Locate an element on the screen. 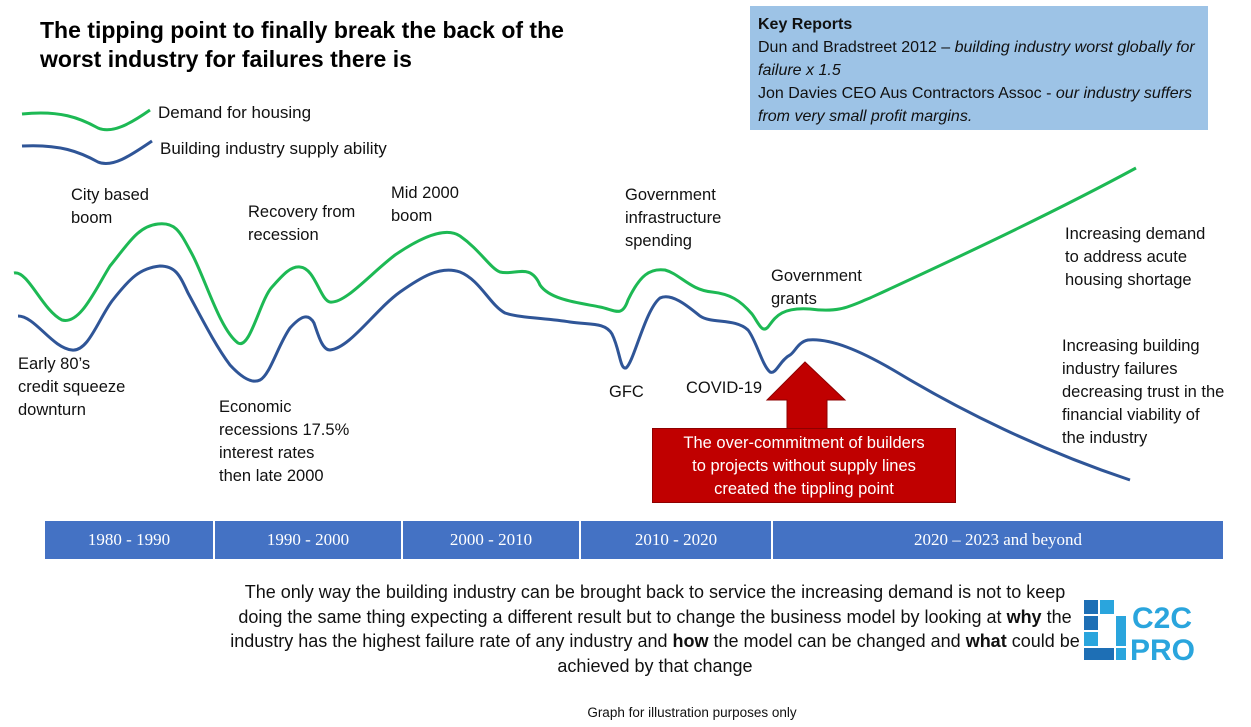 The height and width of the screenshot is (727, 1251). c2c-pro-logo: C2C PRO is located at coordinates (1139, 631).